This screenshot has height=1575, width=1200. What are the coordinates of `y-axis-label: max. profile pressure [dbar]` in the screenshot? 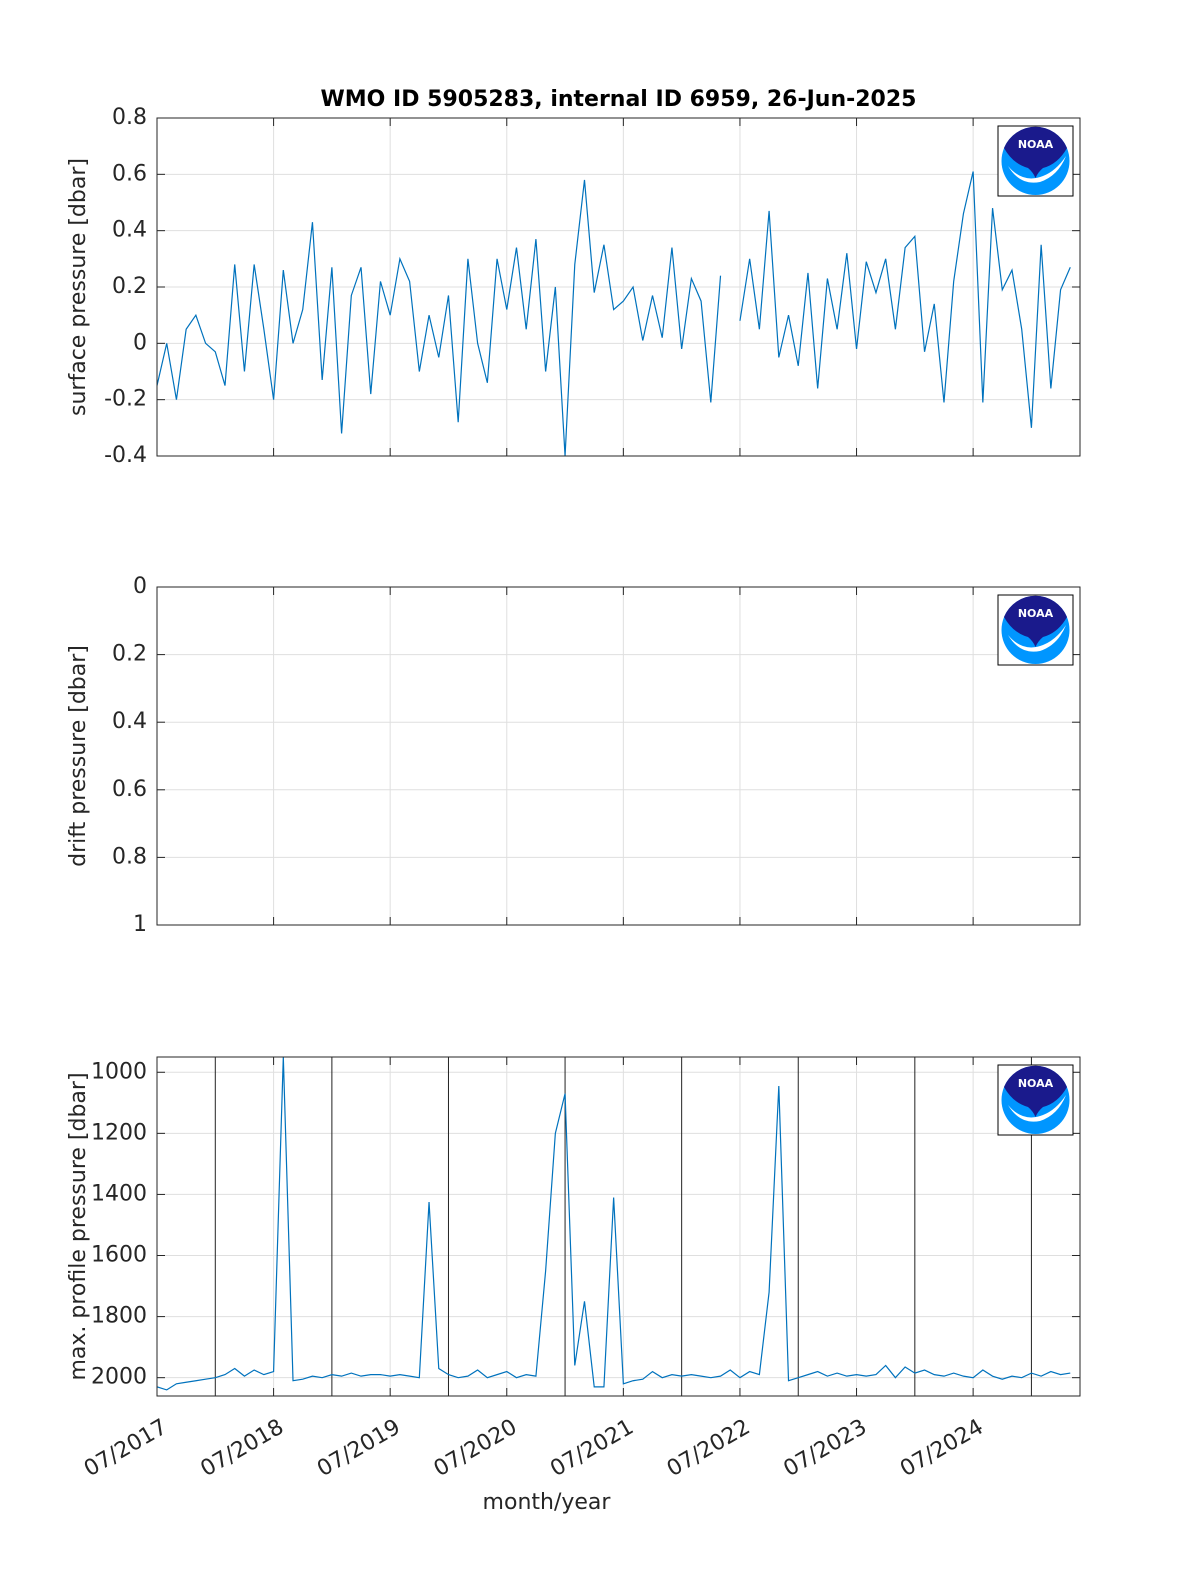 It's located at (78, 1226).